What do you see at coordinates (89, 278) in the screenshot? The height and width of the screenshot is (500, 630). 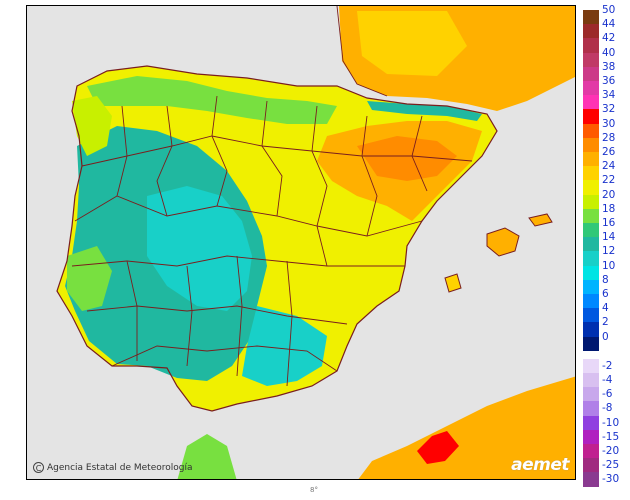 I see `southwest-green-zone` at bounding box center [89, 278].